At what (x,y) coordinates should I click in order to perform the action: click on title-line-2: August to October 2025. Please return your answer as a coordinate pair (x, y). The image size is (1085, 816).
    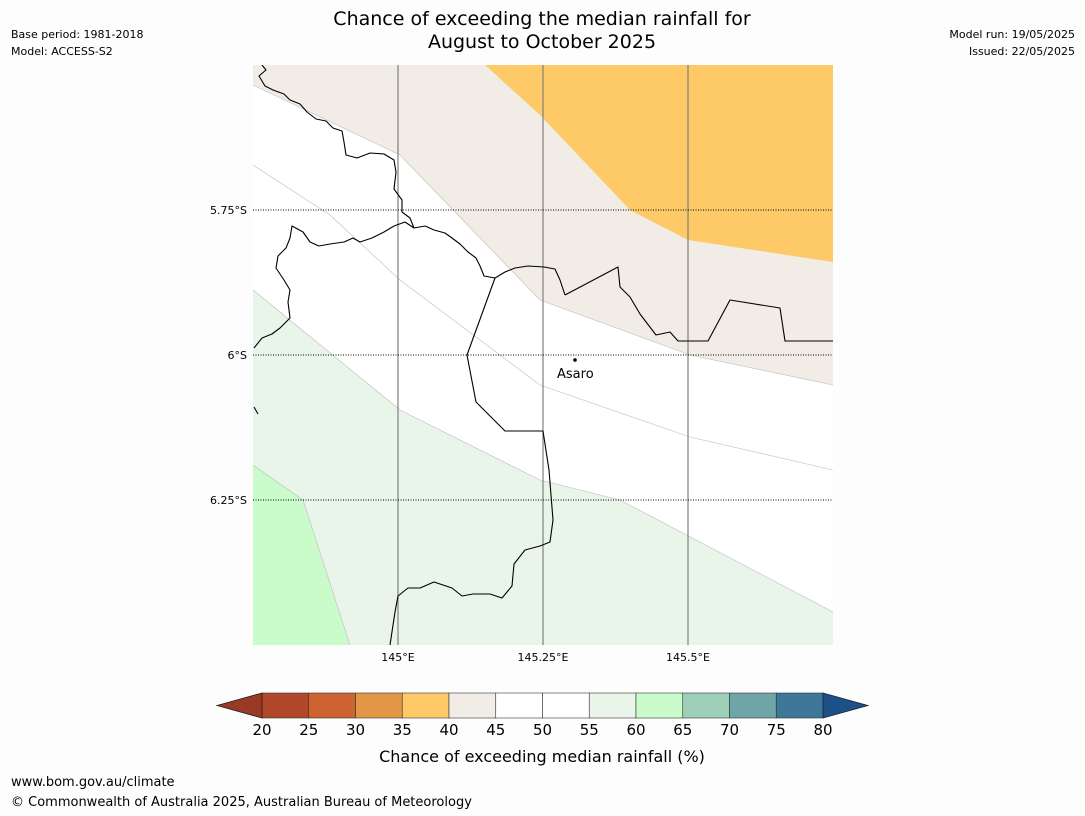
    Looking at the image, I should click on (542, 42).